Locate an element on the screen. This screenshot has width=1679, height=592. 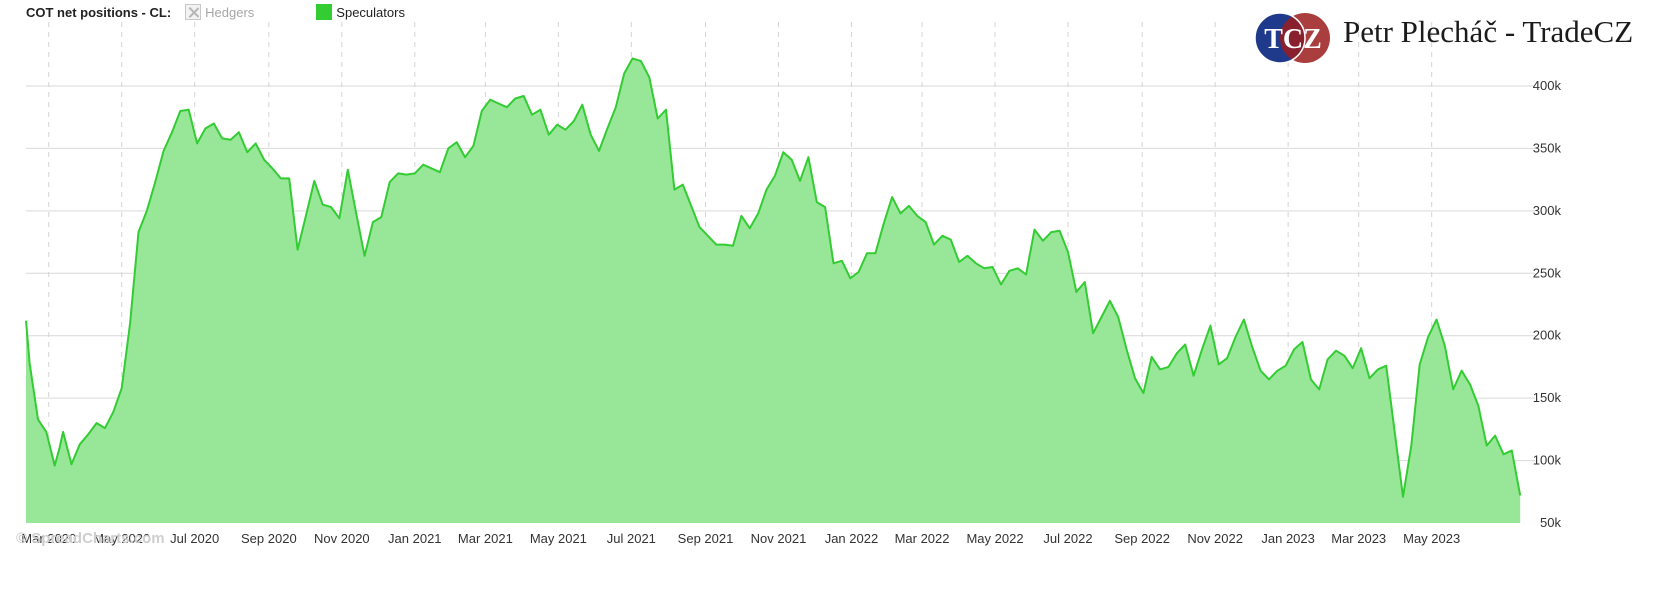
data-point: 2022-02-18: 304000 is located at coordinates (909, 206).